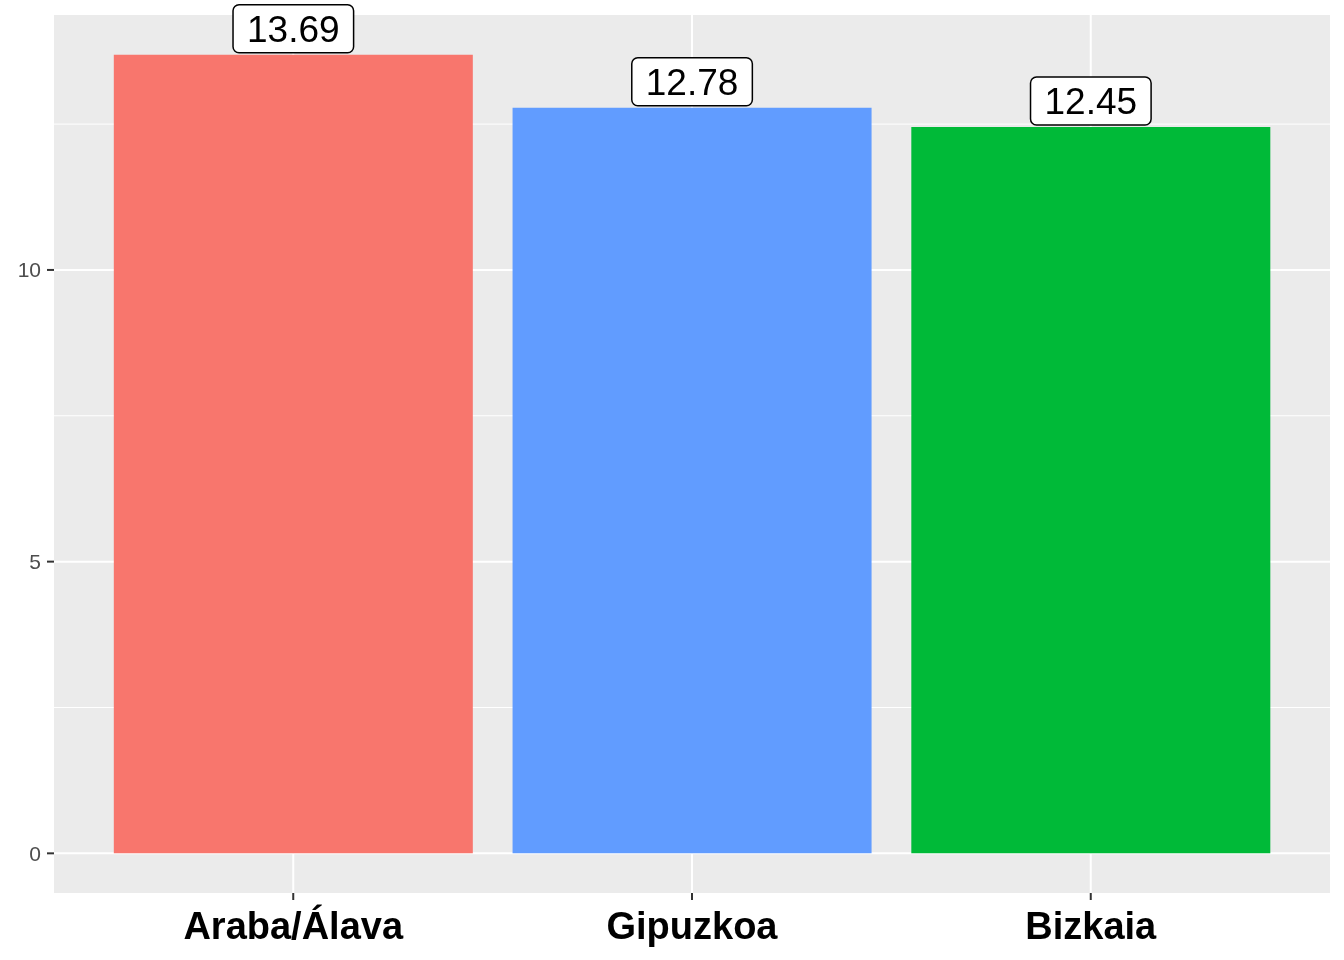  What do you see at coordinates (1091, 925) in the screenshot?
I see `x-tick-label: Bizkaia` at bounding box center [1091, 925].